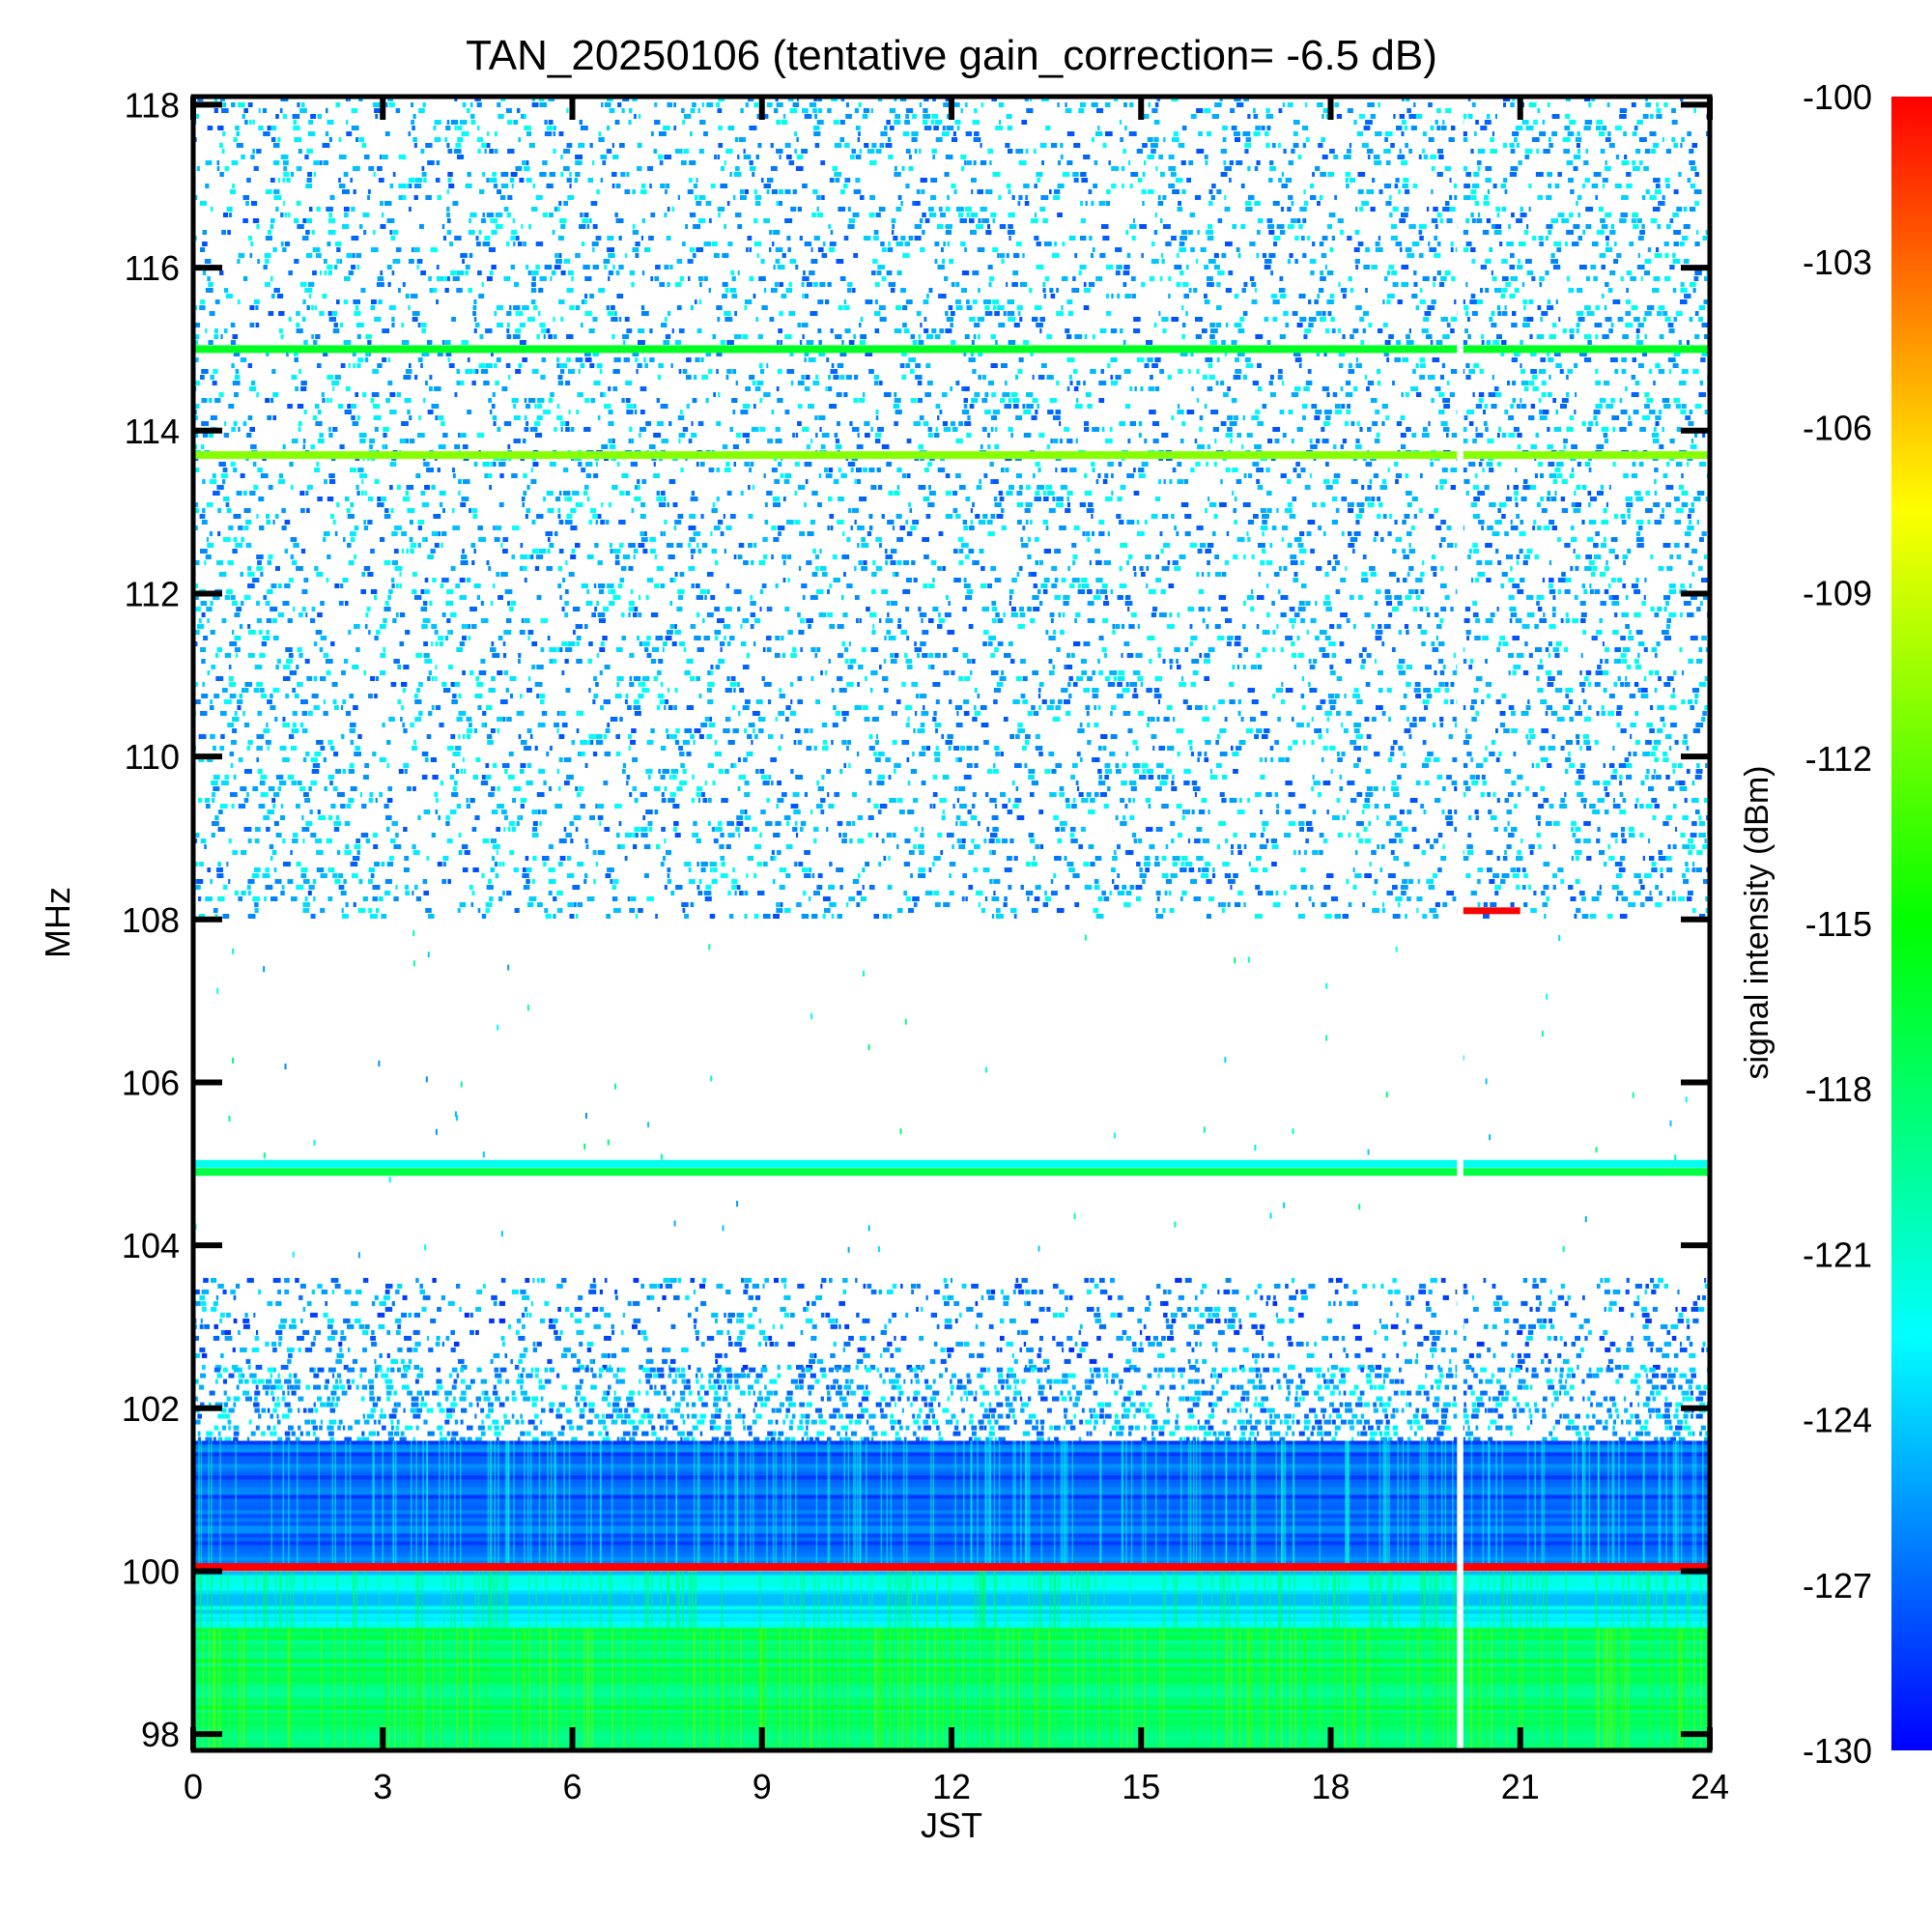 Image resolution: width=1932 pixels, height=1932 pixels. I want to click on y-tick-label: 106, so click(151, 1082).